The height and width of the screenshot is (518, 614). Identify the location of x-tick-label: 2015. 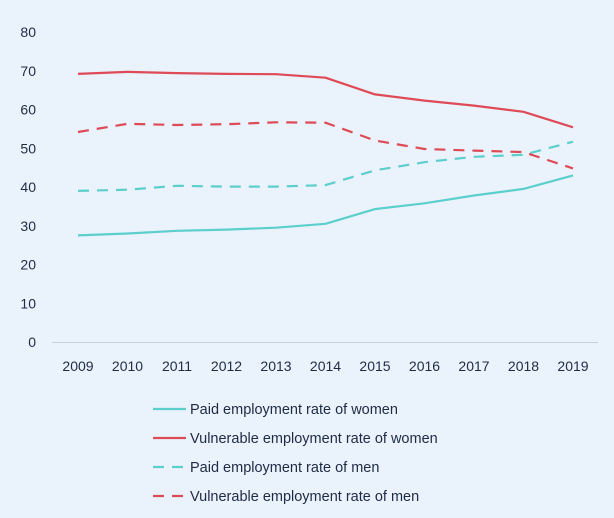
(374, 366).